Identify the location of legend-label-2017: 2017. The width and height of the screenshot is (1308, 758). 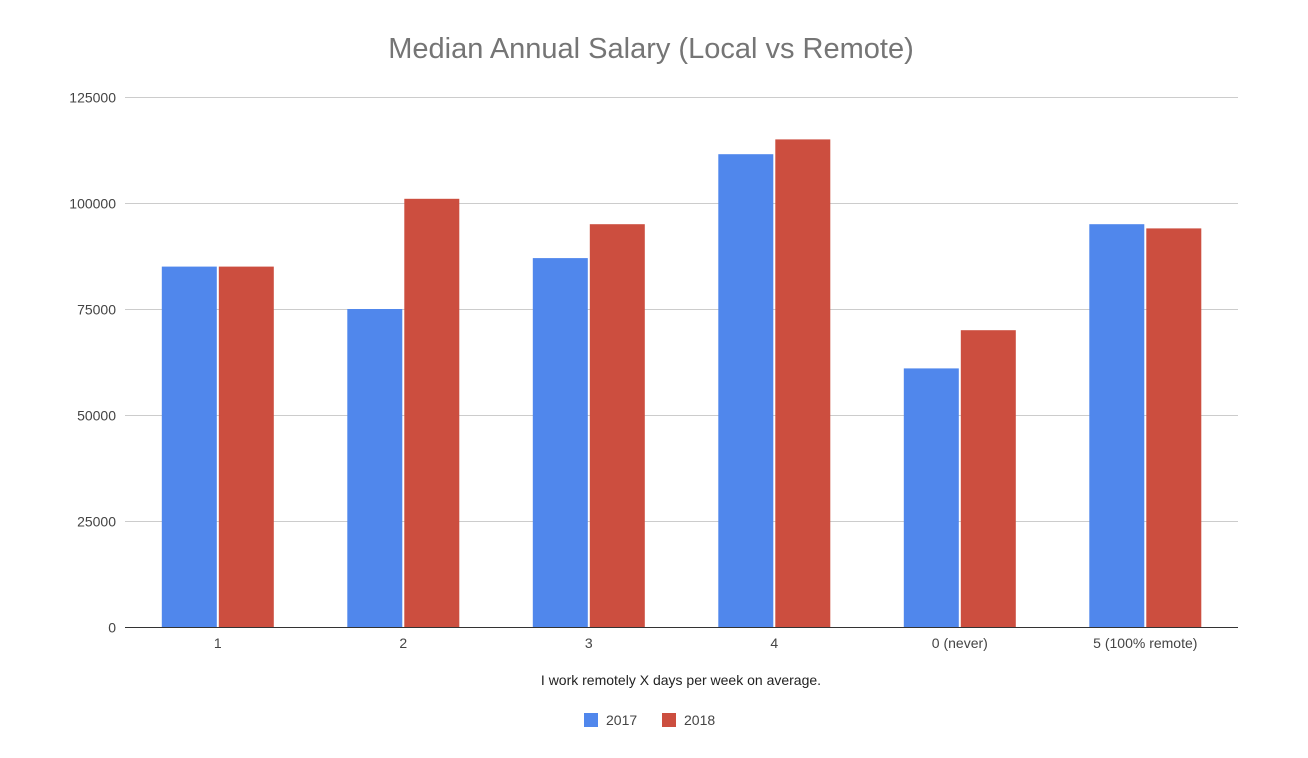
(621, 720).